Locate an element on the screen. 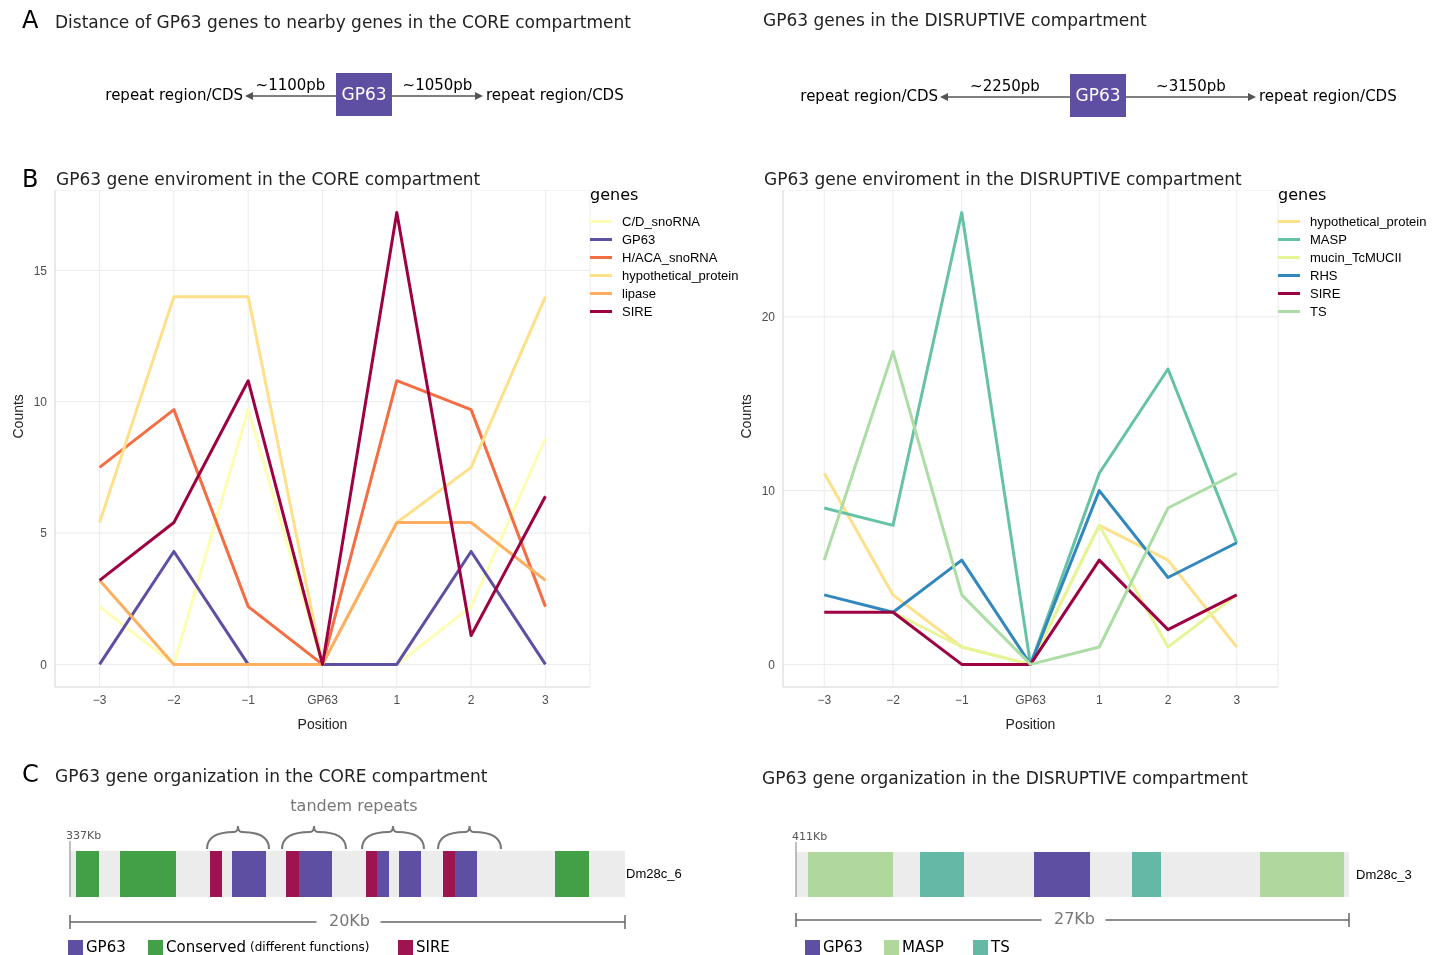 This screenshot has width=1455, height=955. text: 337Kb is located at coordinates (84, 835).